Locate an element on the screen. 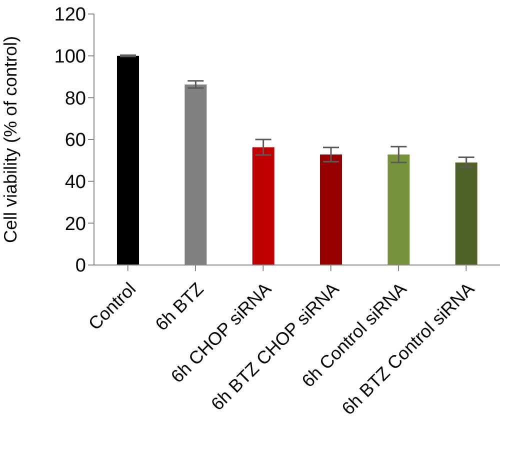 Image resolution: width=506 pixels, height=451 pixels. y-tick-label: 20 is located at coordinates (75, 224).